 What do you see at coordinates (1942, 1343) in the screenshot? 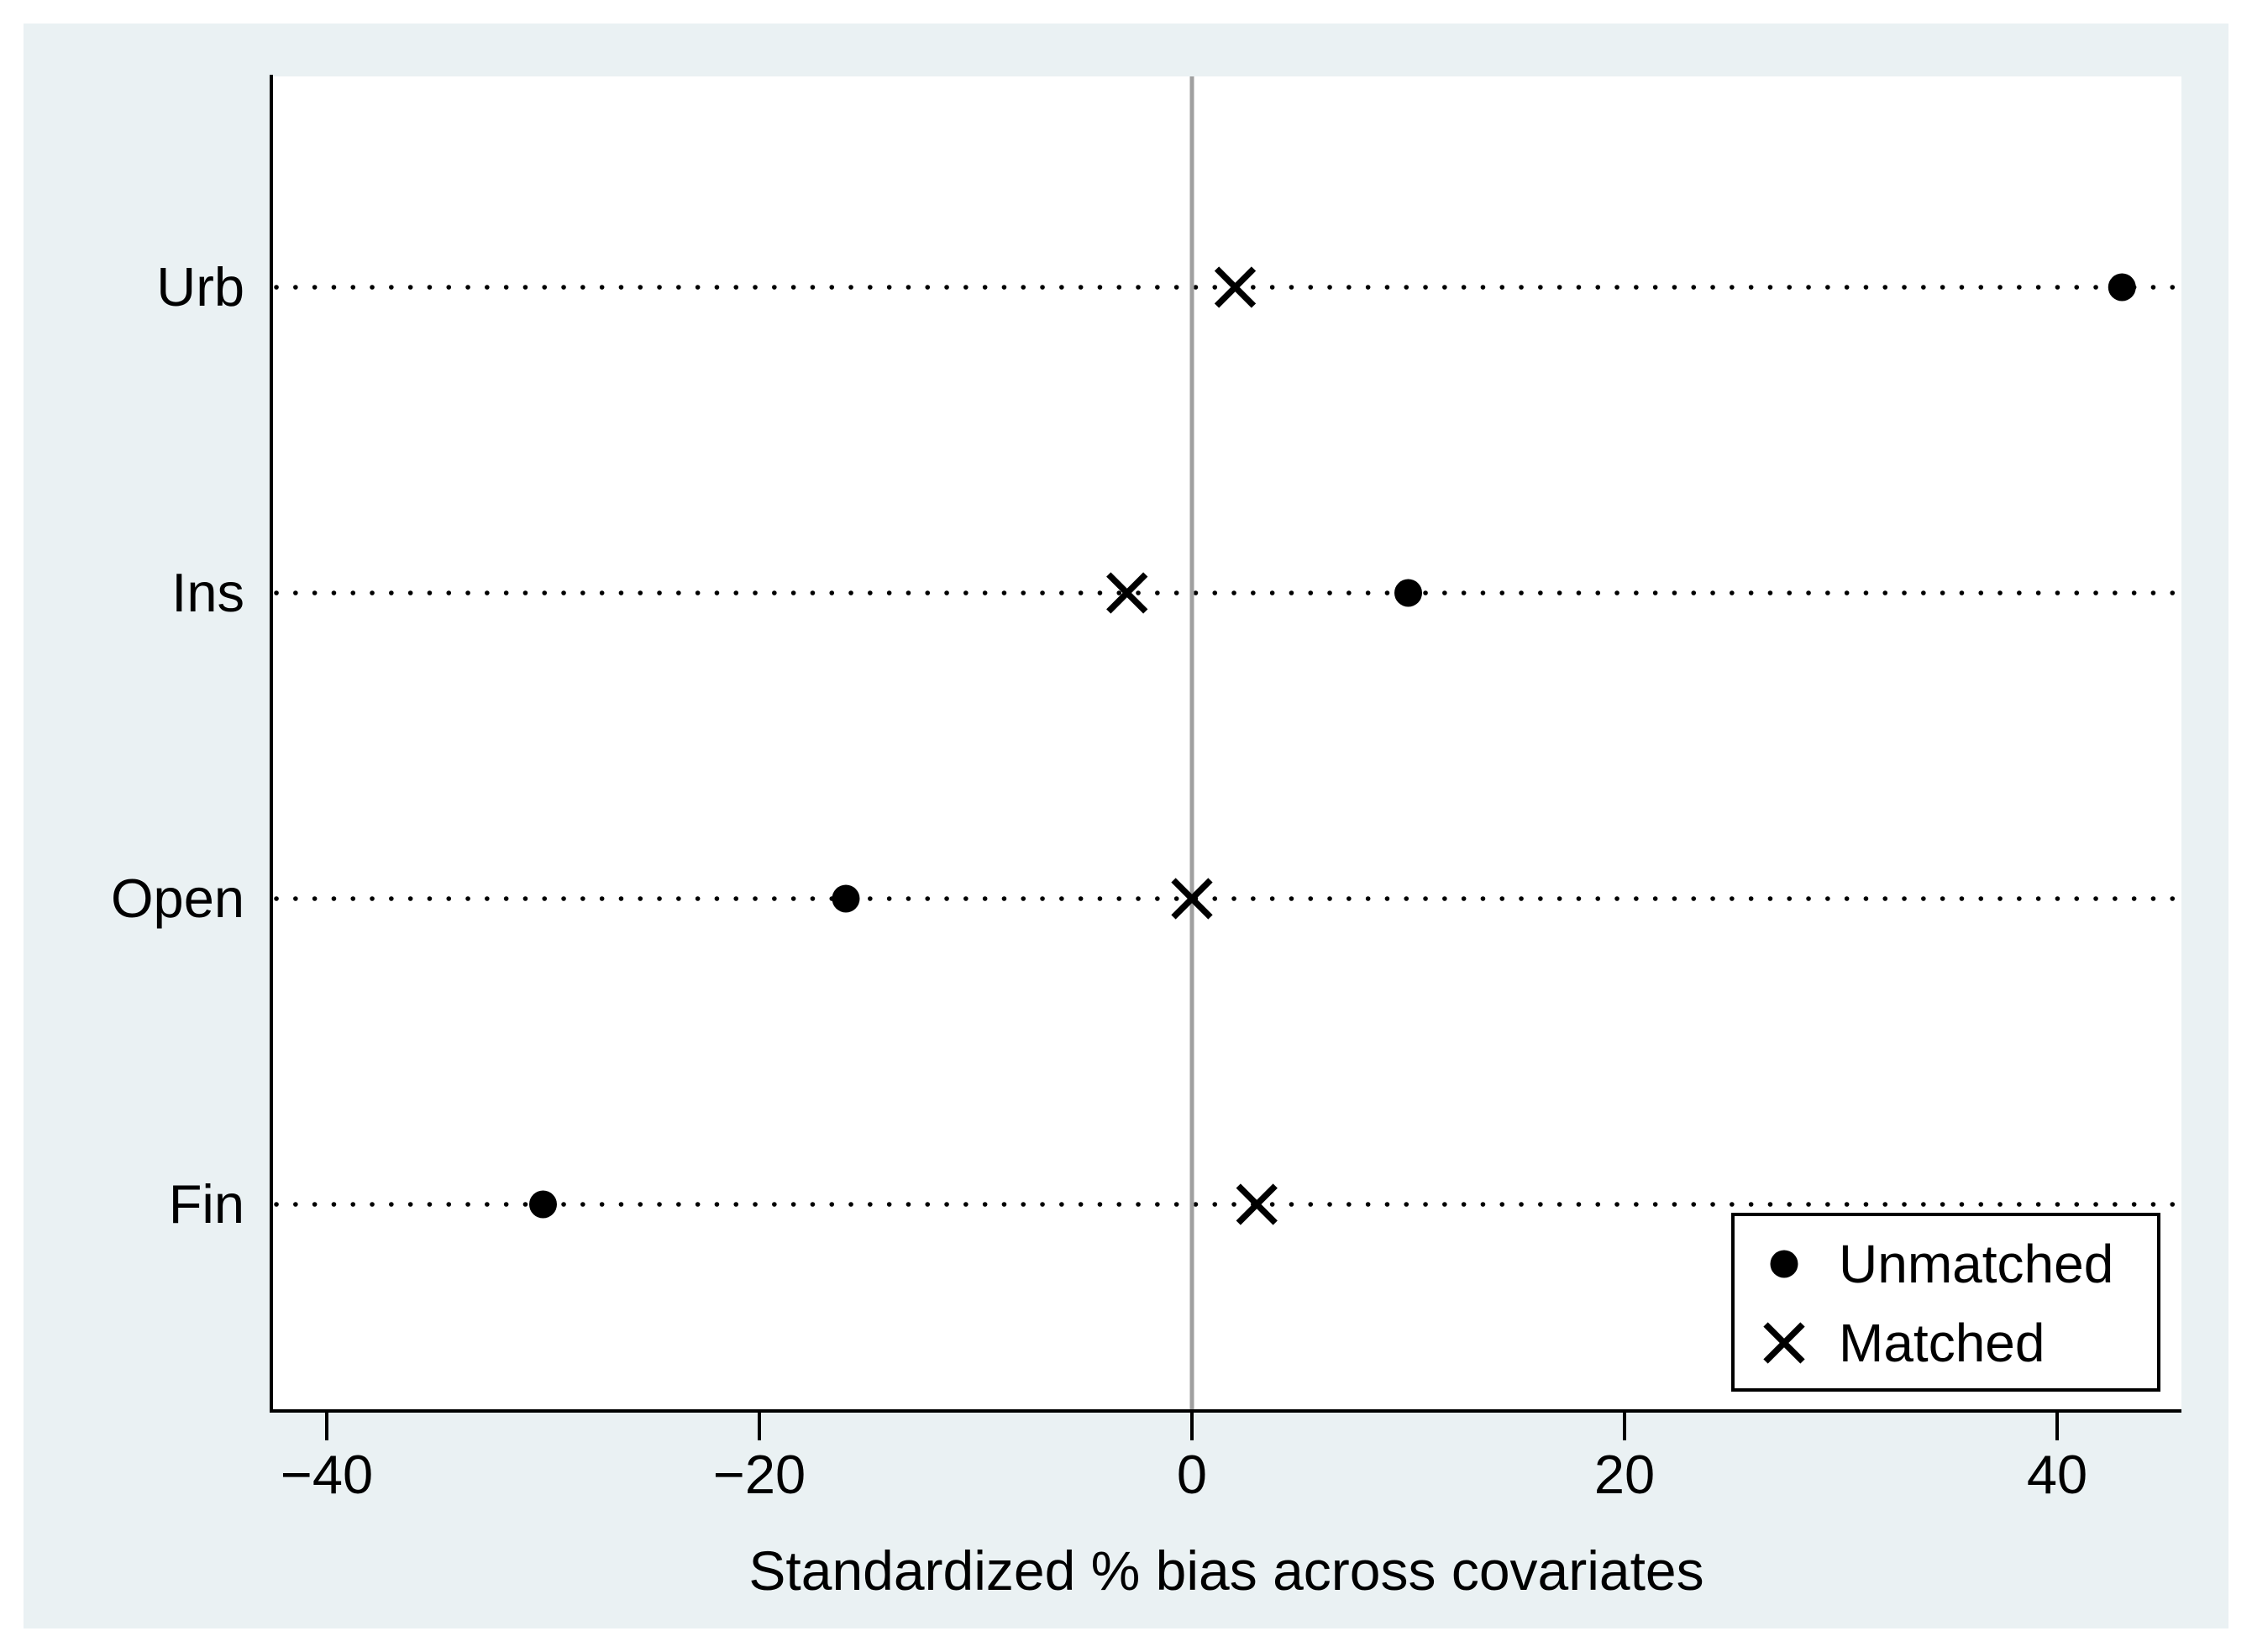
I see `legend-label: Matched` at bounding box center [1942, 1343].